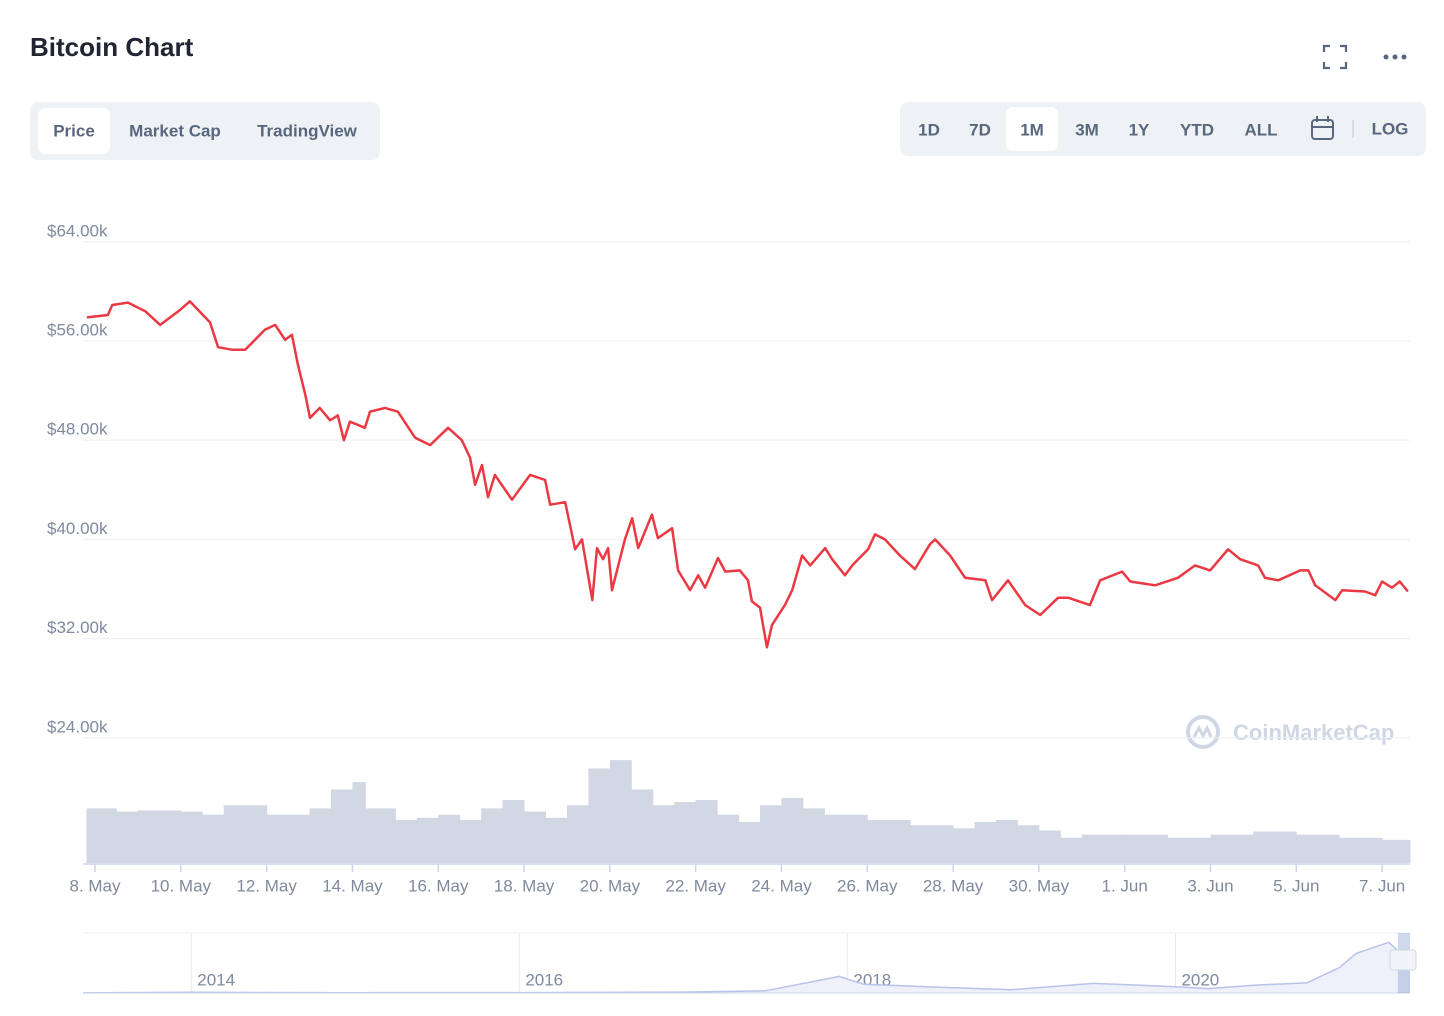 Image resolution: width=1444 pixels, height=1016 pixels. I want to click on tab: TradingView, so click(307, 130).